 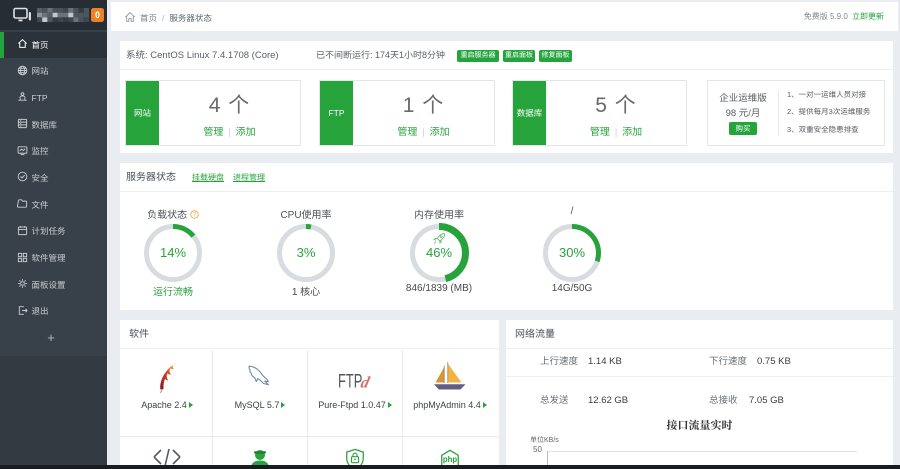 What do you see at coordinates (350, 381) in the screenshot?
I see `svg-text: FTP` at bounding box center [350, 381].